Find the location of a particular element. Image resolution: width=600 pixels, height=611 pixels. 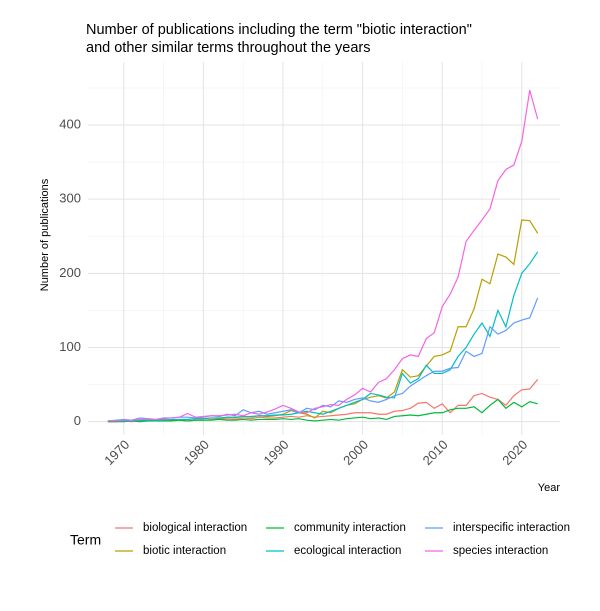

legend-label: interspecific interaction is located at coordinates (511, 528).